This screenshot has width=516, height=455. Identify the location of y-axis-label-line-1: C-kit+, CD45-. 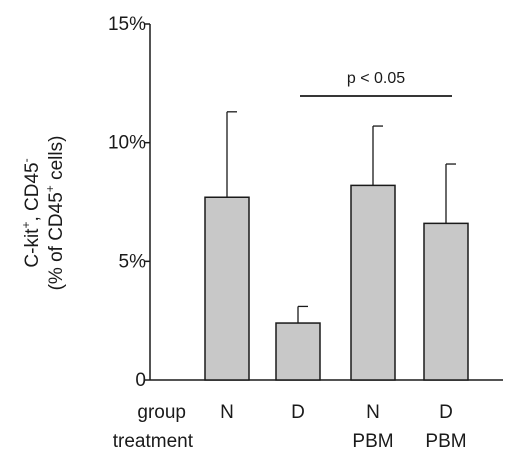
(31, 212).